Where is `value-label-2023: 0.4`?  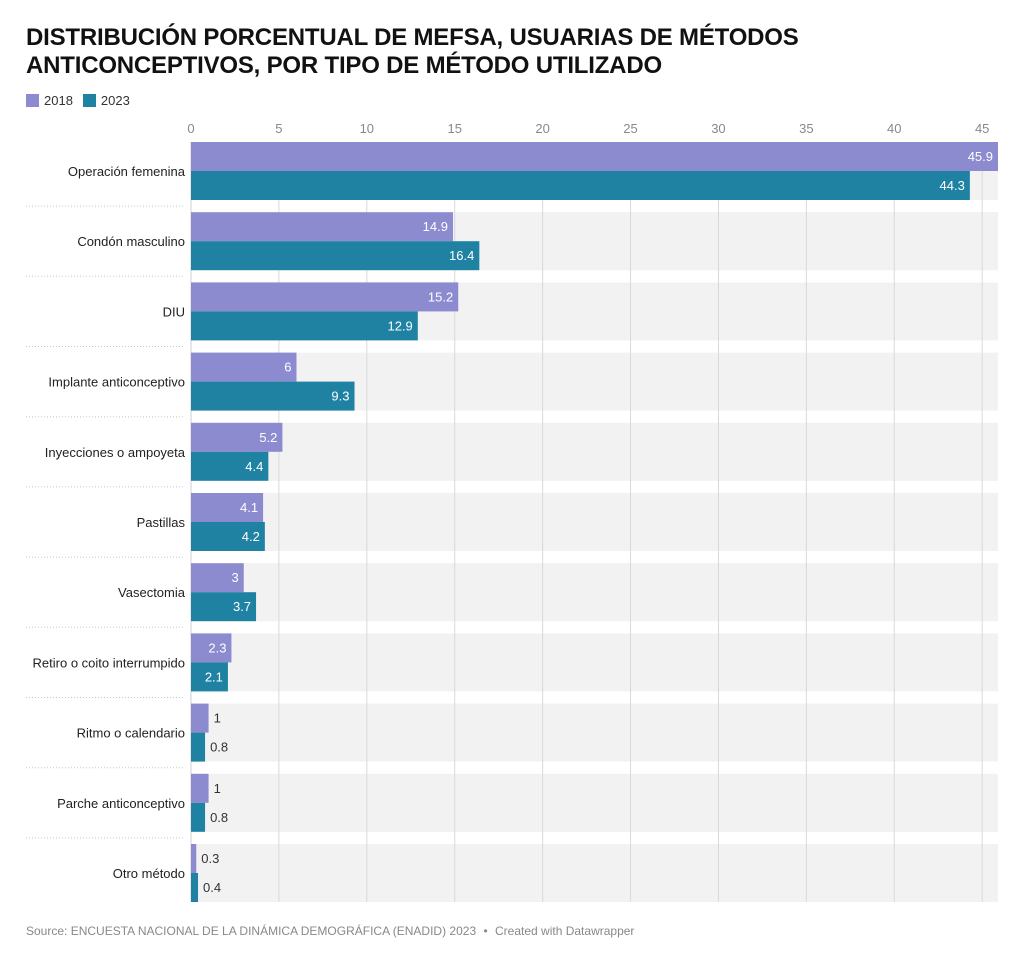
value-label-2023: 0.4 is located at coordinates (212, 887).